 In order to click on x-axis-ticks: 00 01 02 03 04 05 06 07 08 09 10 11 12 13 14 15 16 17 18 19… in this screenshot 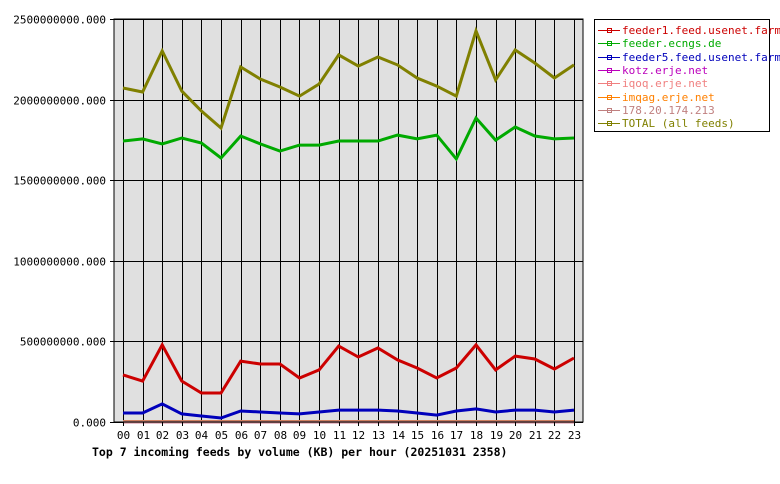, I will do `click(349, 432)`.